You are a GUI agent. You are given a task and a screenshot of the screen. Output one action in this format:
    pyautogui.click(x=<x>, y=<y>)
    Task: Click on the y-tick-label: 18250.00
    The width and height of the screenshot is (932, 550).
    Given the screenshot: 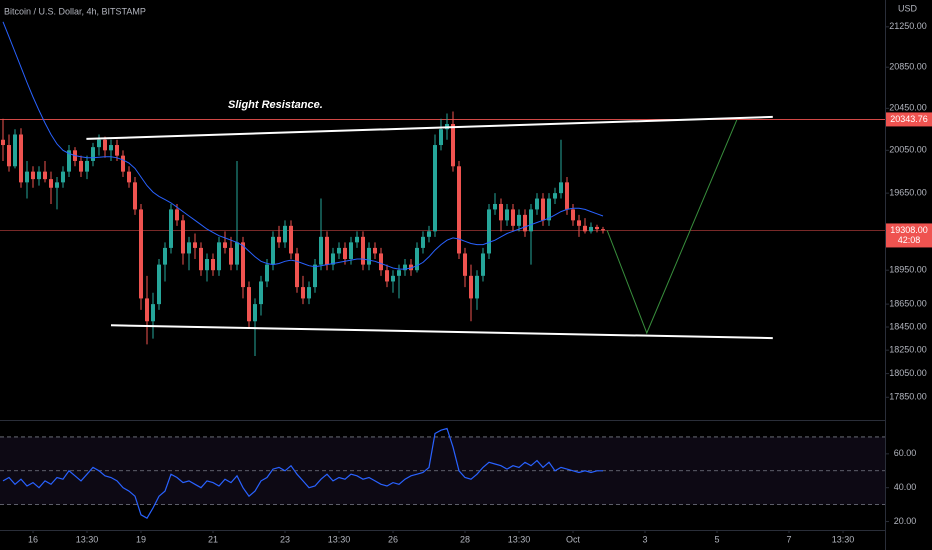 What is the action you would take?
    pyautogui.click(x=908, y=350)
    